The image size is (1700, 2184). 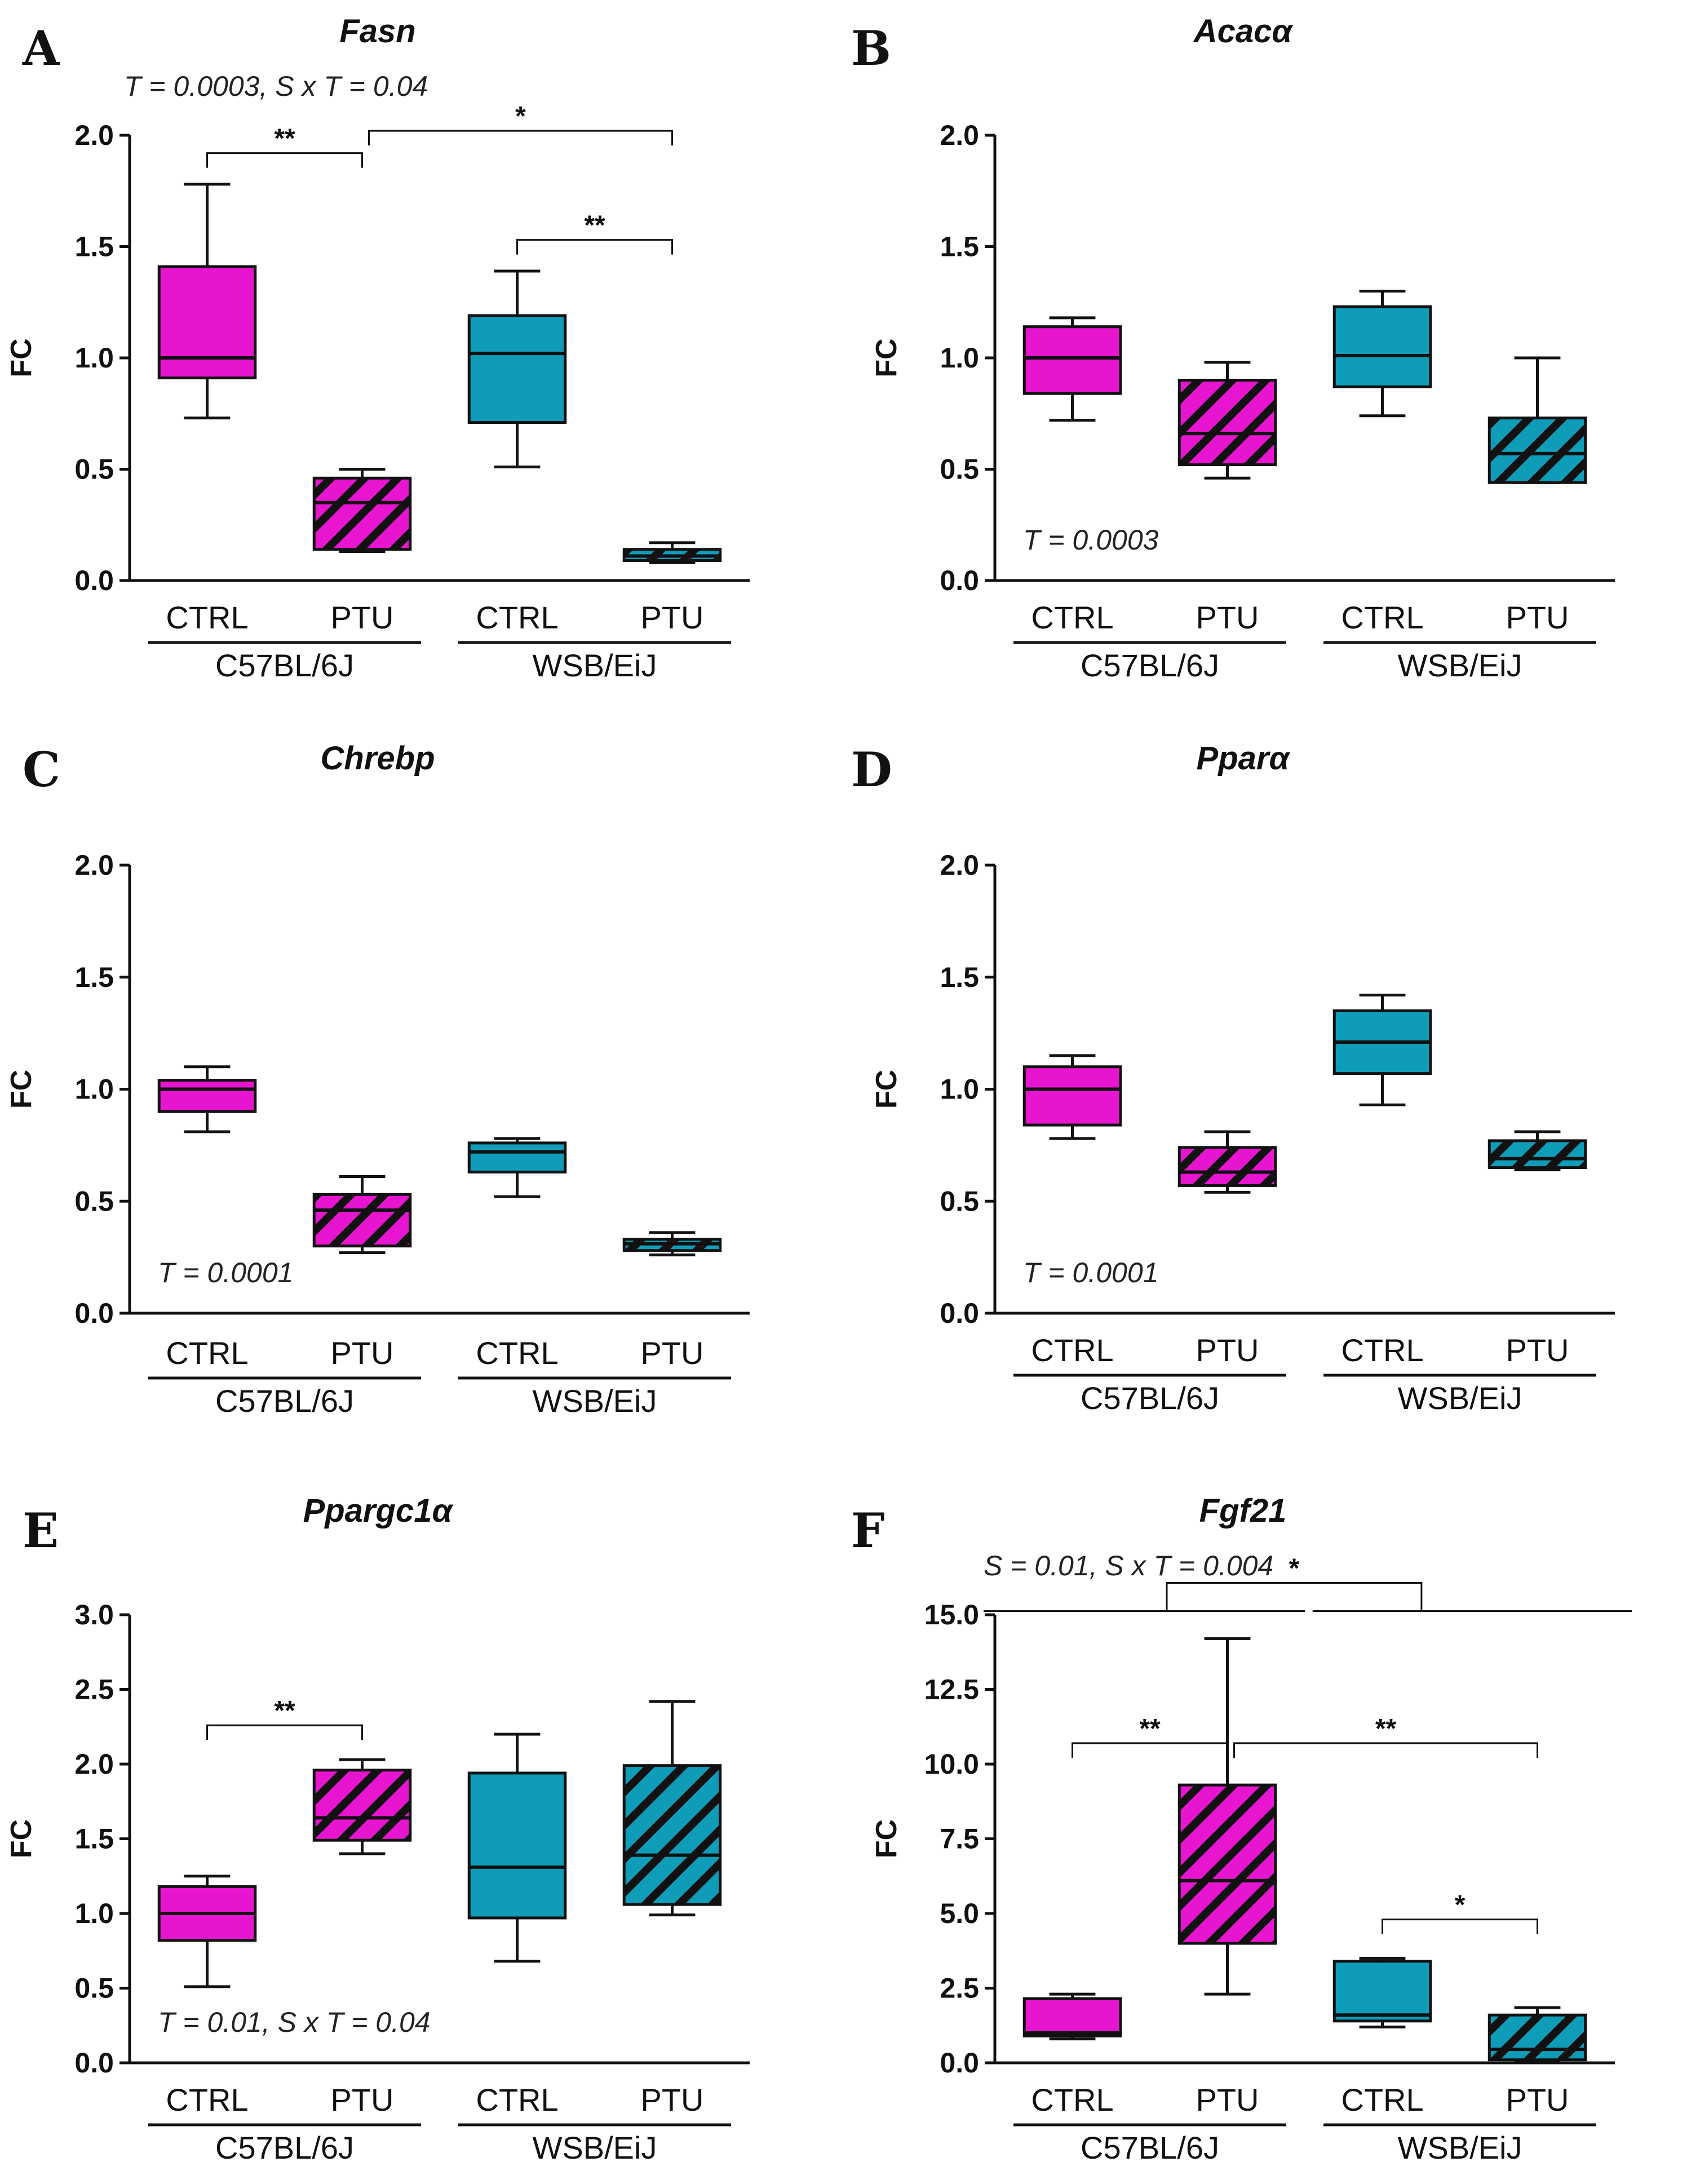 What do you see at coordinates (1294, 1596) in the screenshot?
I see `group-bracket-line` at bounding box center [1294, 1596].